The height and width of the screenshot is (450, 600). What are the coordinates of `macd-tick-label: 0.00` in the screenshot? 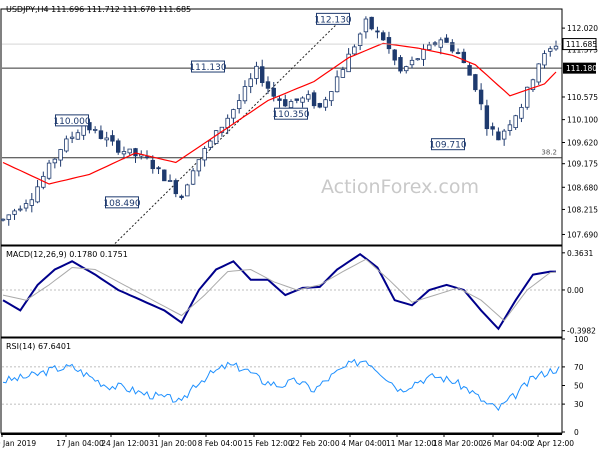 It's located at (575, 290).